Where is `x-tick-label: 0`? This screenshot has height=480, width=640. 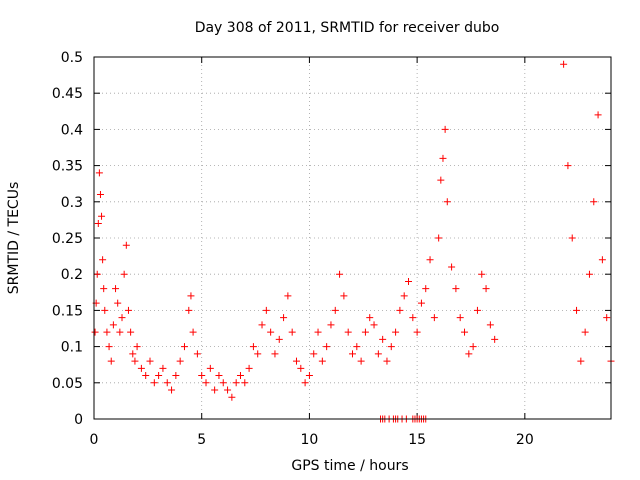
x-tick-label: 0 is located at coordinates (94, 440).